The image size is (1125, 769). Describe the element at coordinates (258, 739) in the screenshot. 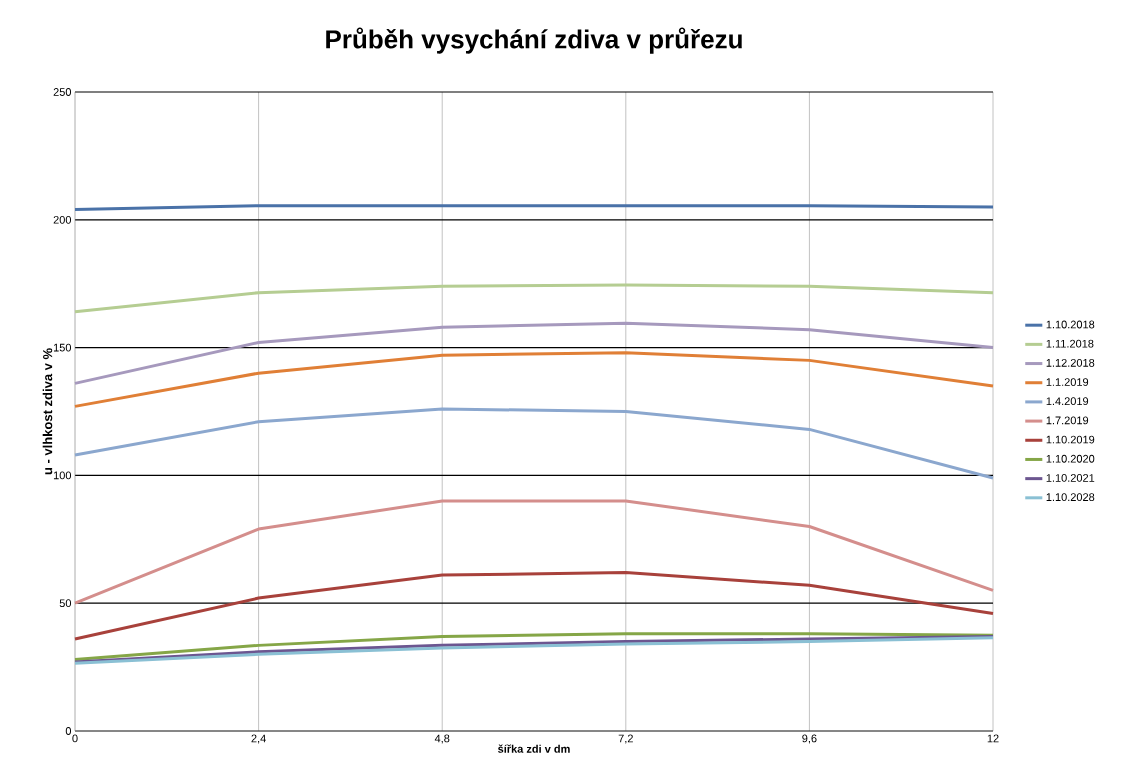

I see `x-tick-label: 2,4` at that location.